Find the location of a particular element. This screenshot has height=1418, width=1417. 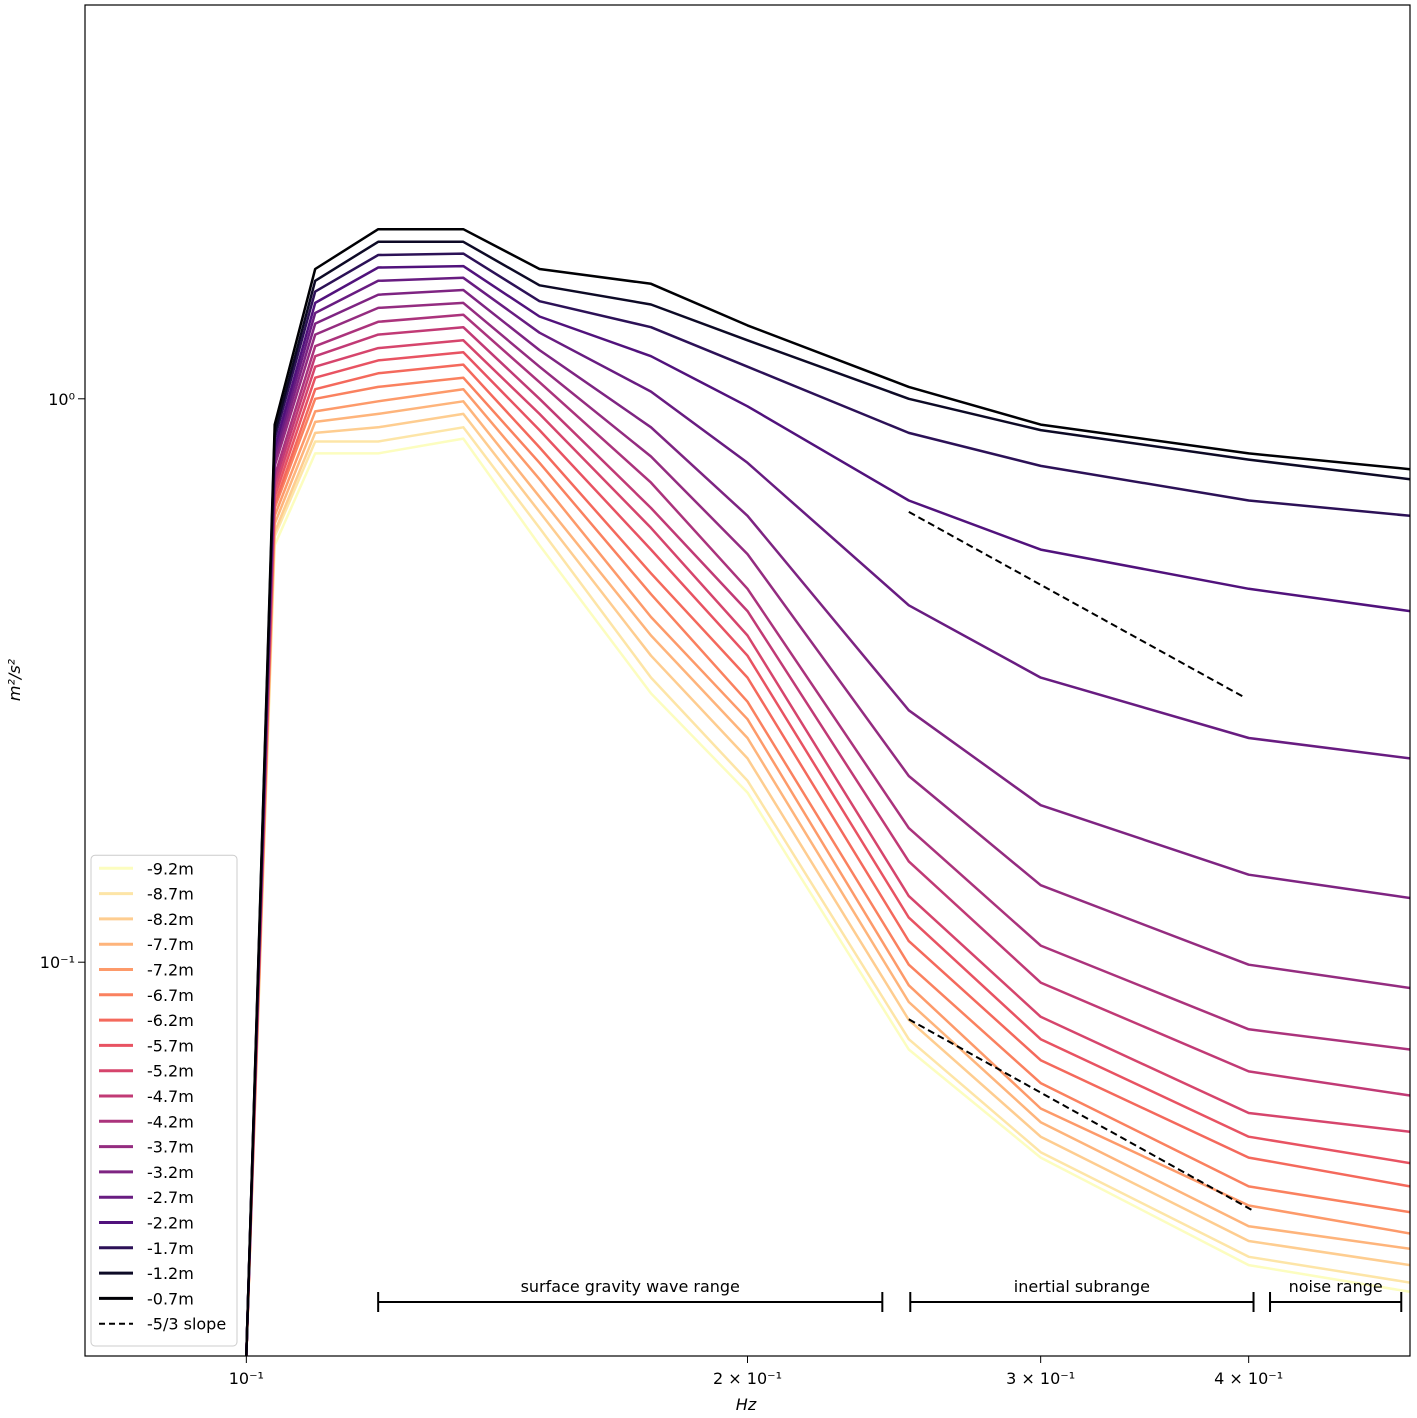

range-label: noise range is located at coordinates (1336, 1286).